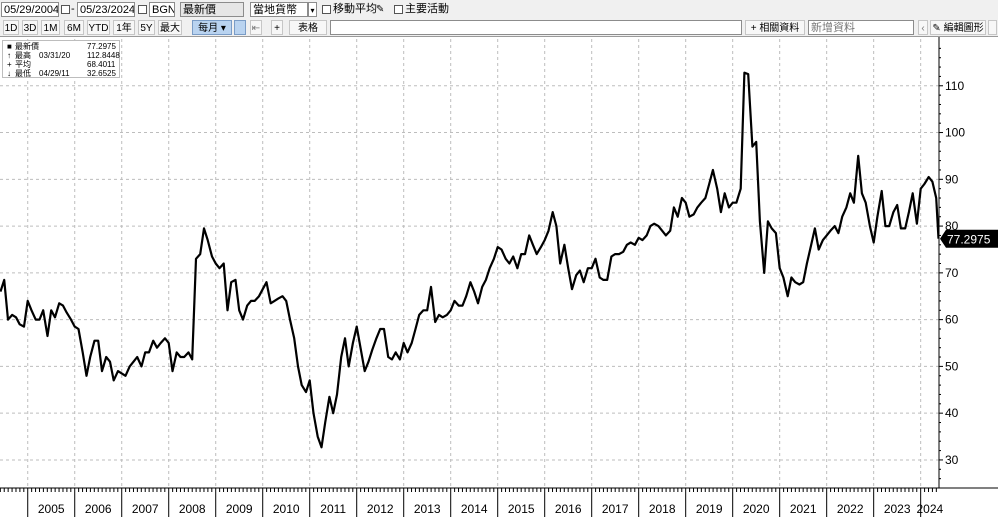 The height and width of the screenshot is (518, 998). I want to click on y-tick-label: 50, so click(952, 366).